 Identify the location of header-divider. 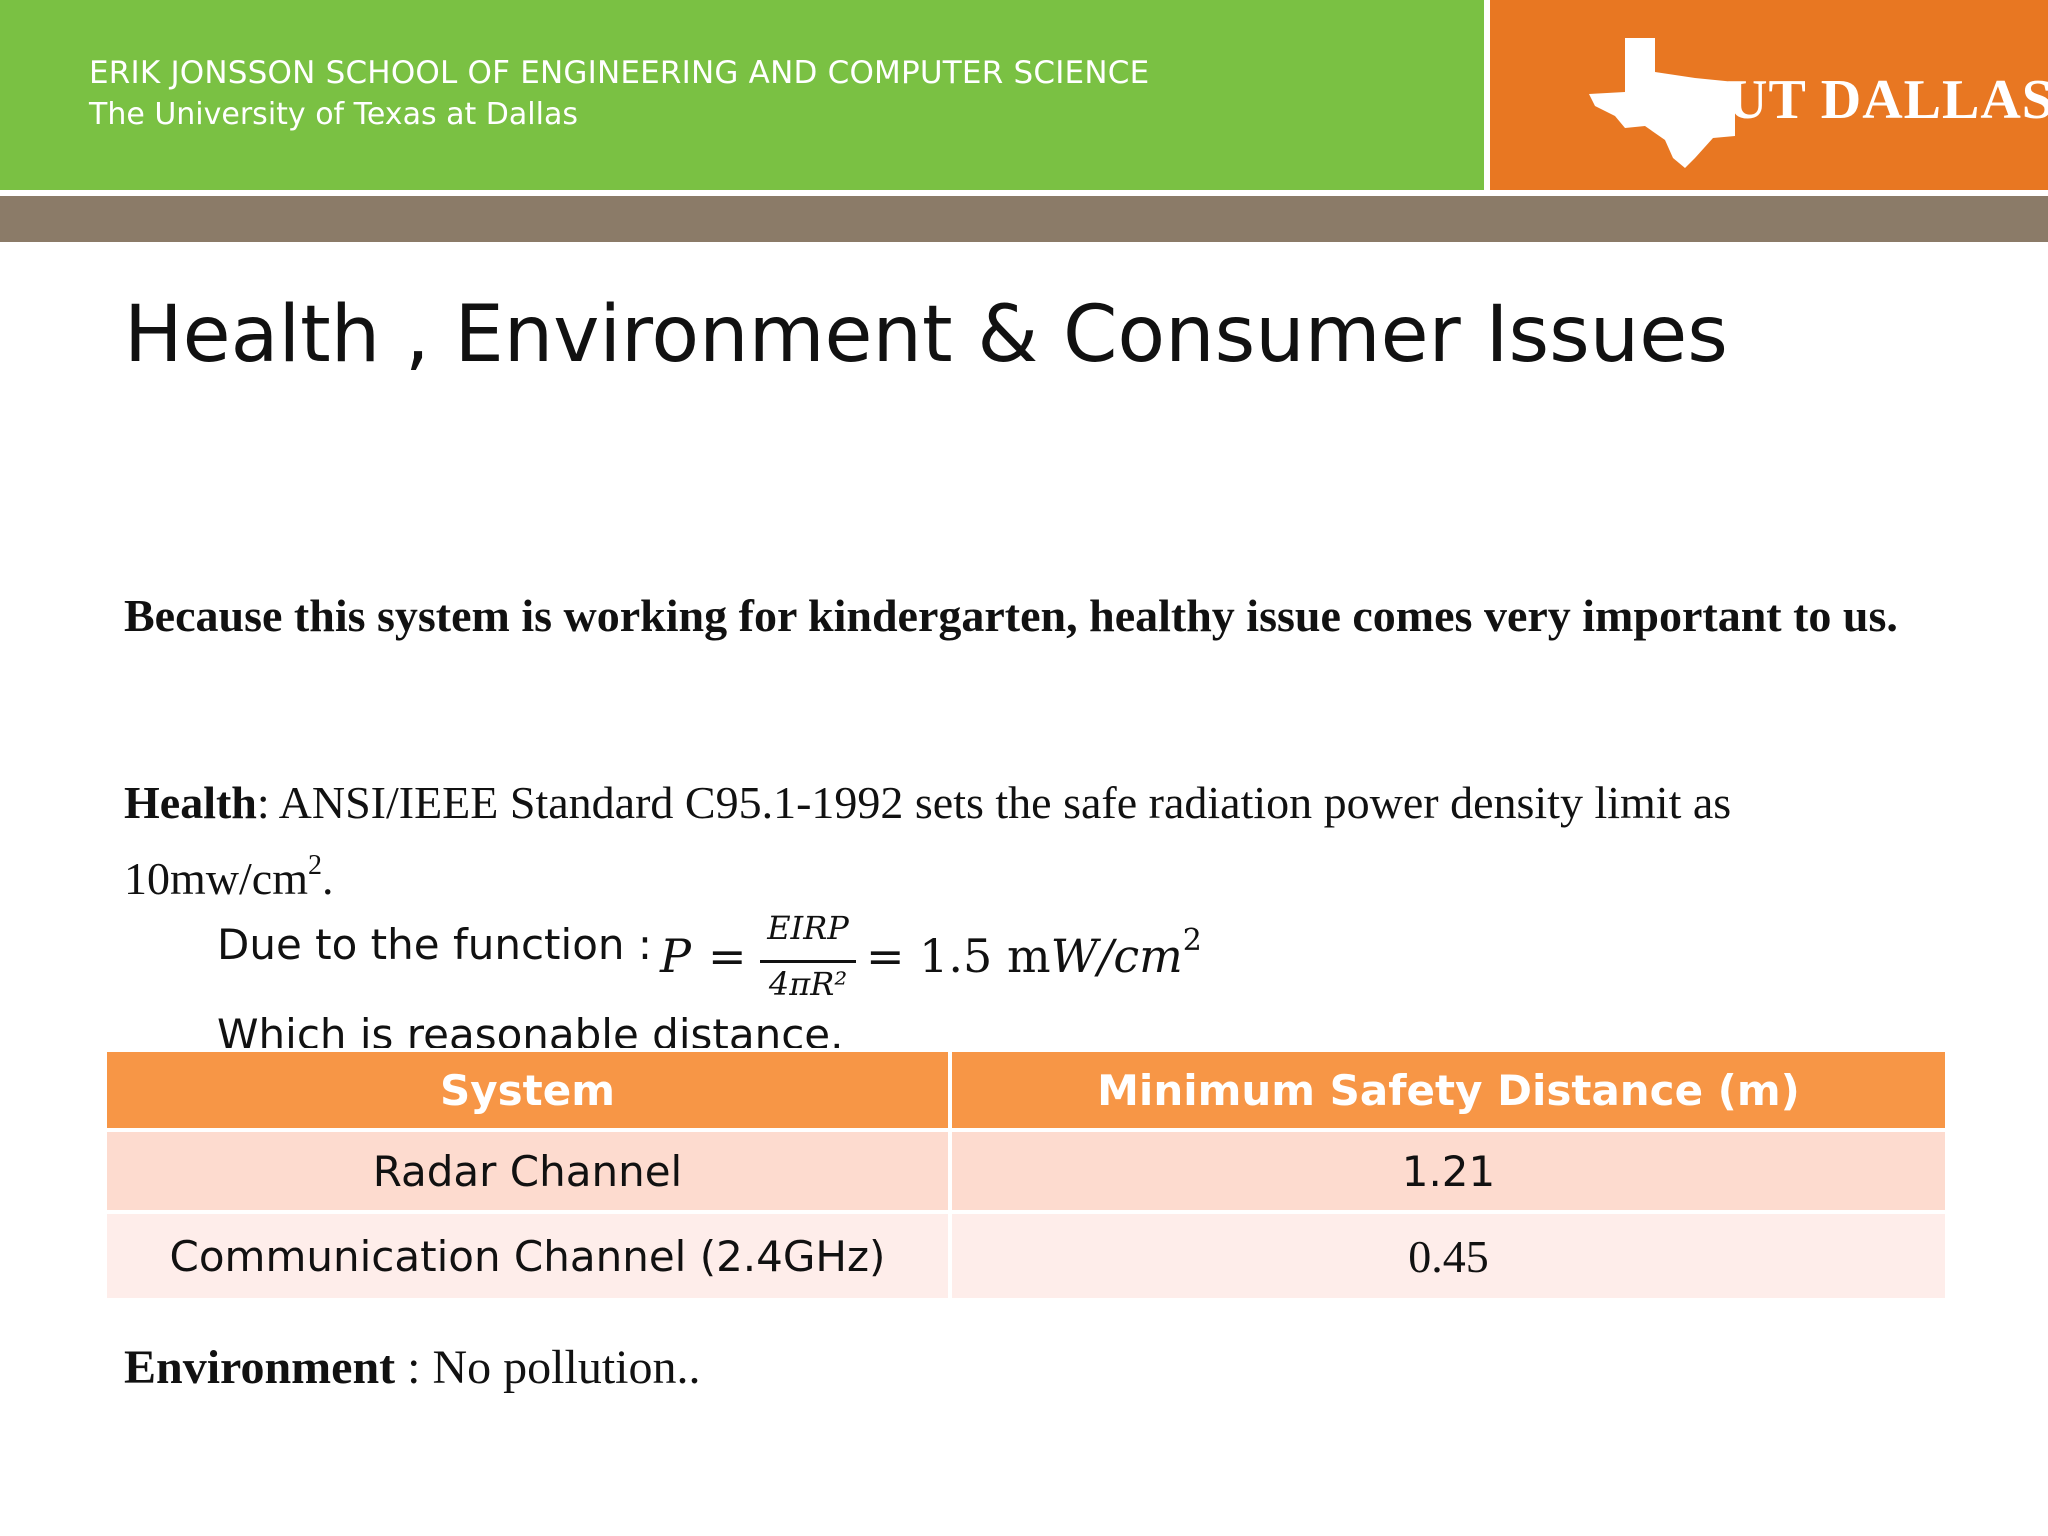
(1487, 95).